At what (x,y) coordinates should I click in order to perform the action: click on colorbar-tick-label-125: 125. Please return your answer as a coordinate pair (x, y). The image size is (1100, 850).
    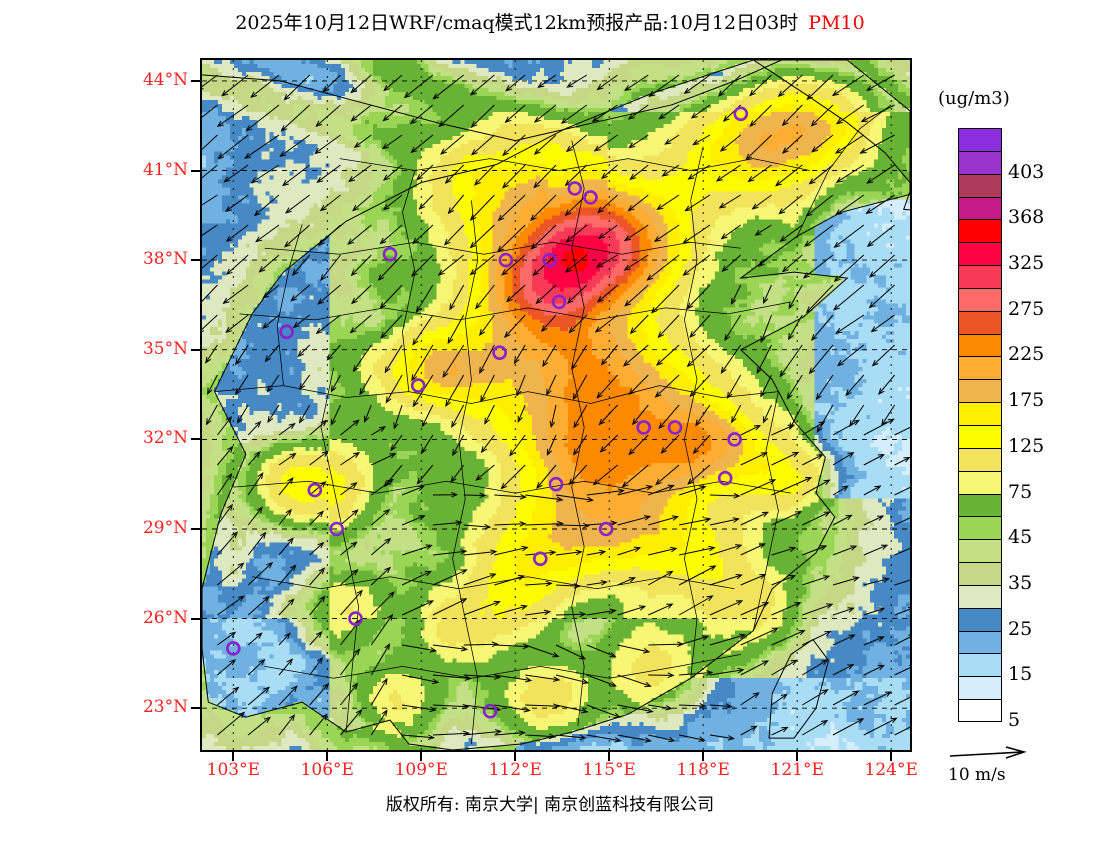
    Looking at the image, I should click on (1026, 446).